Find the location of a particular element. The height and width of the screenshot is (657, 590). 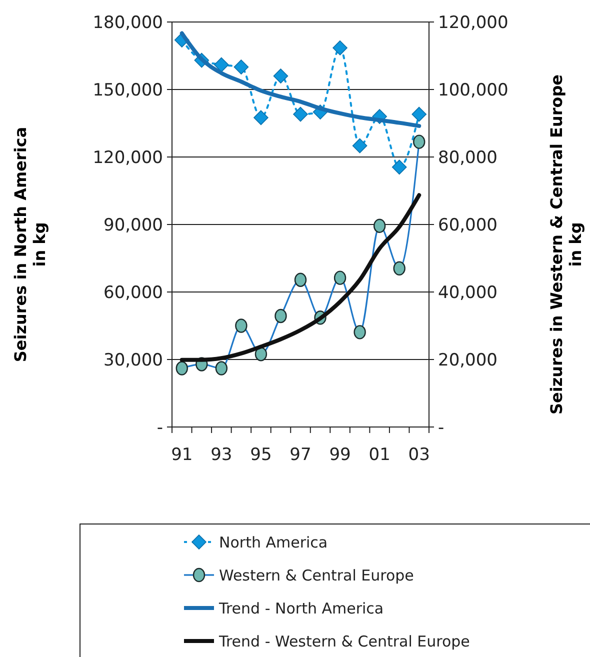

legend-label: Western & Central Europe is located at coordinates (316, 575).